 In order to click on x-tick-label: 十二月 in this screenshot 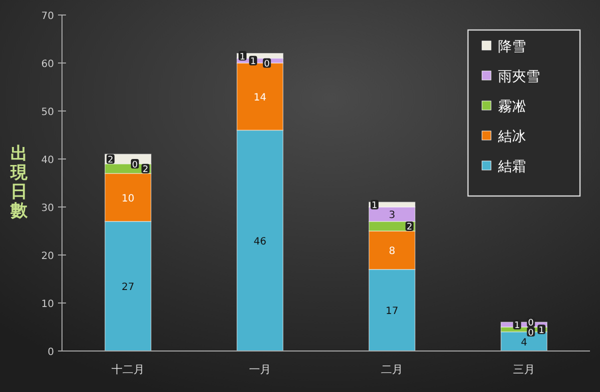, I will do `click(128, 369)`.